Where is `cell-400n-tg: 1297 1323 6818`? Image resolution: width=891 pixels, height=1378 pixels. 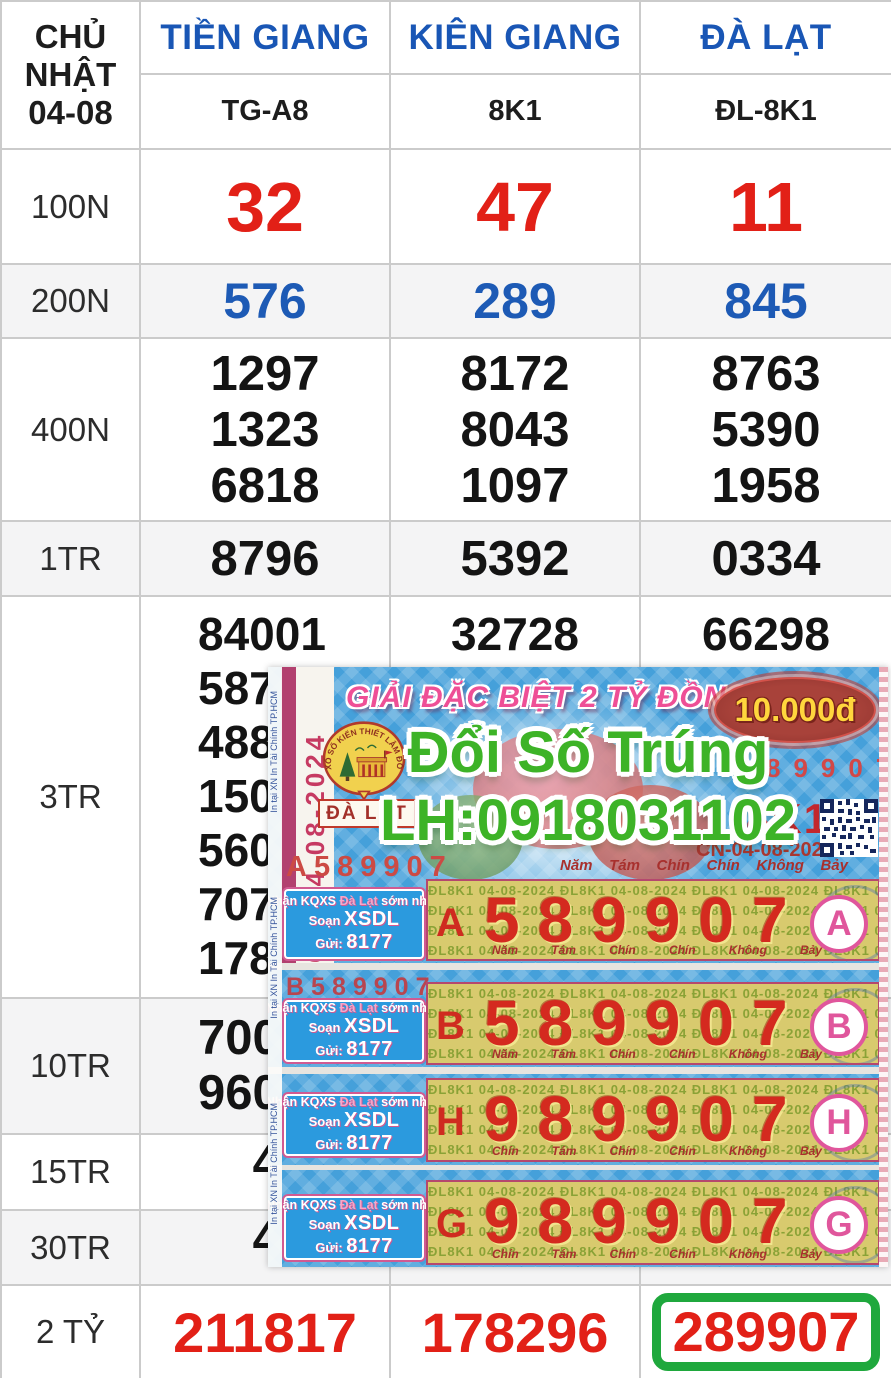
cell-400n-tg: 1297 1323 6818 is located at coordinates (266, 430).